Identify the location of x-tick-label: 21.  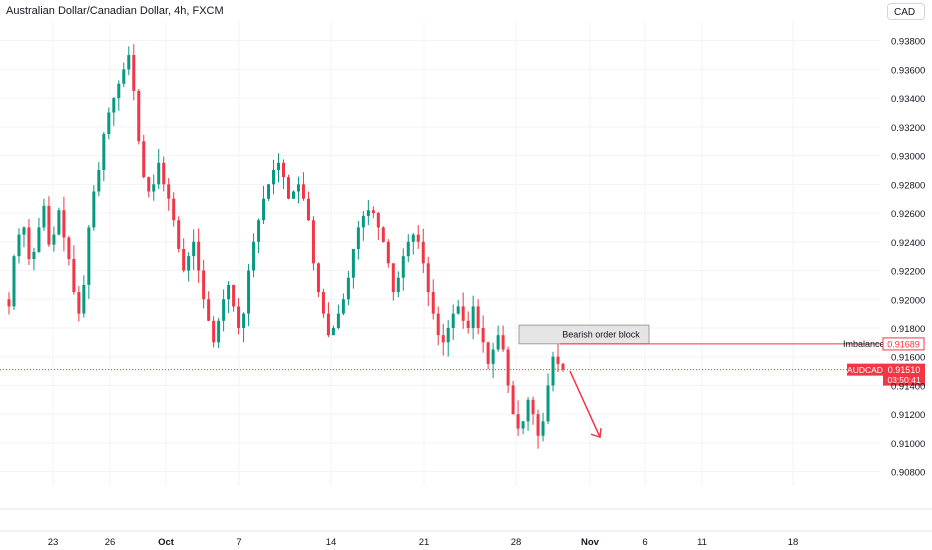
(424, 542).